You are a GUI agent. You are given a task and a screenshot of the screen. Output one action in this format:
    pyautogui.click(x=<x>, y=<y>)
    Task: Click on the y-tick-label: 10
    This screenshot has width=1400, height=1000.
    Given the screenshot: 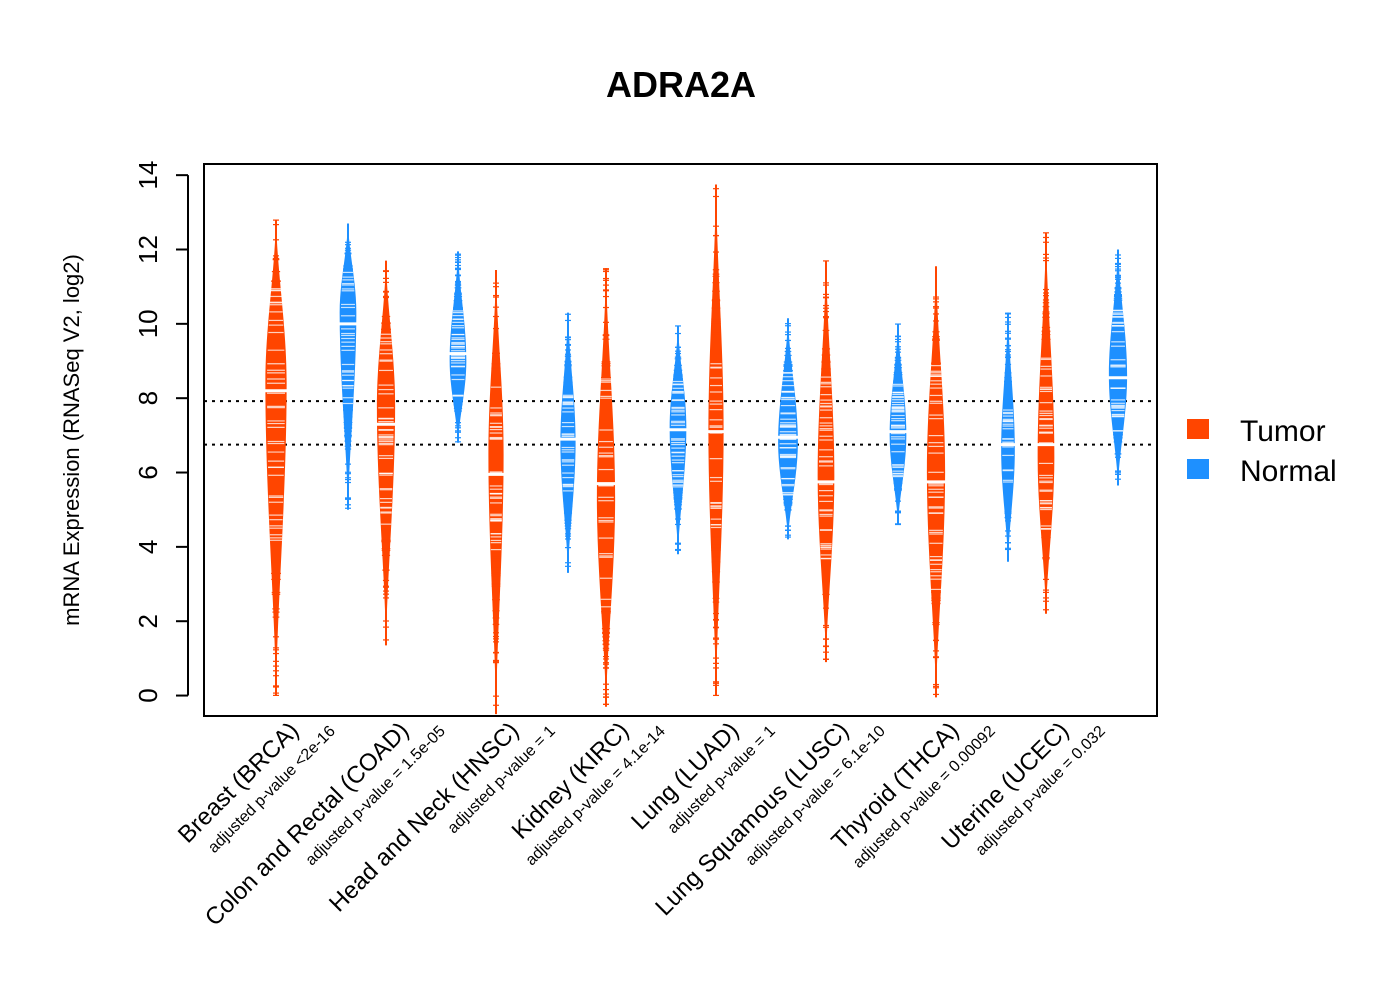 What is the action you would take?
    pyautogui.click(x=148, y=323)
    